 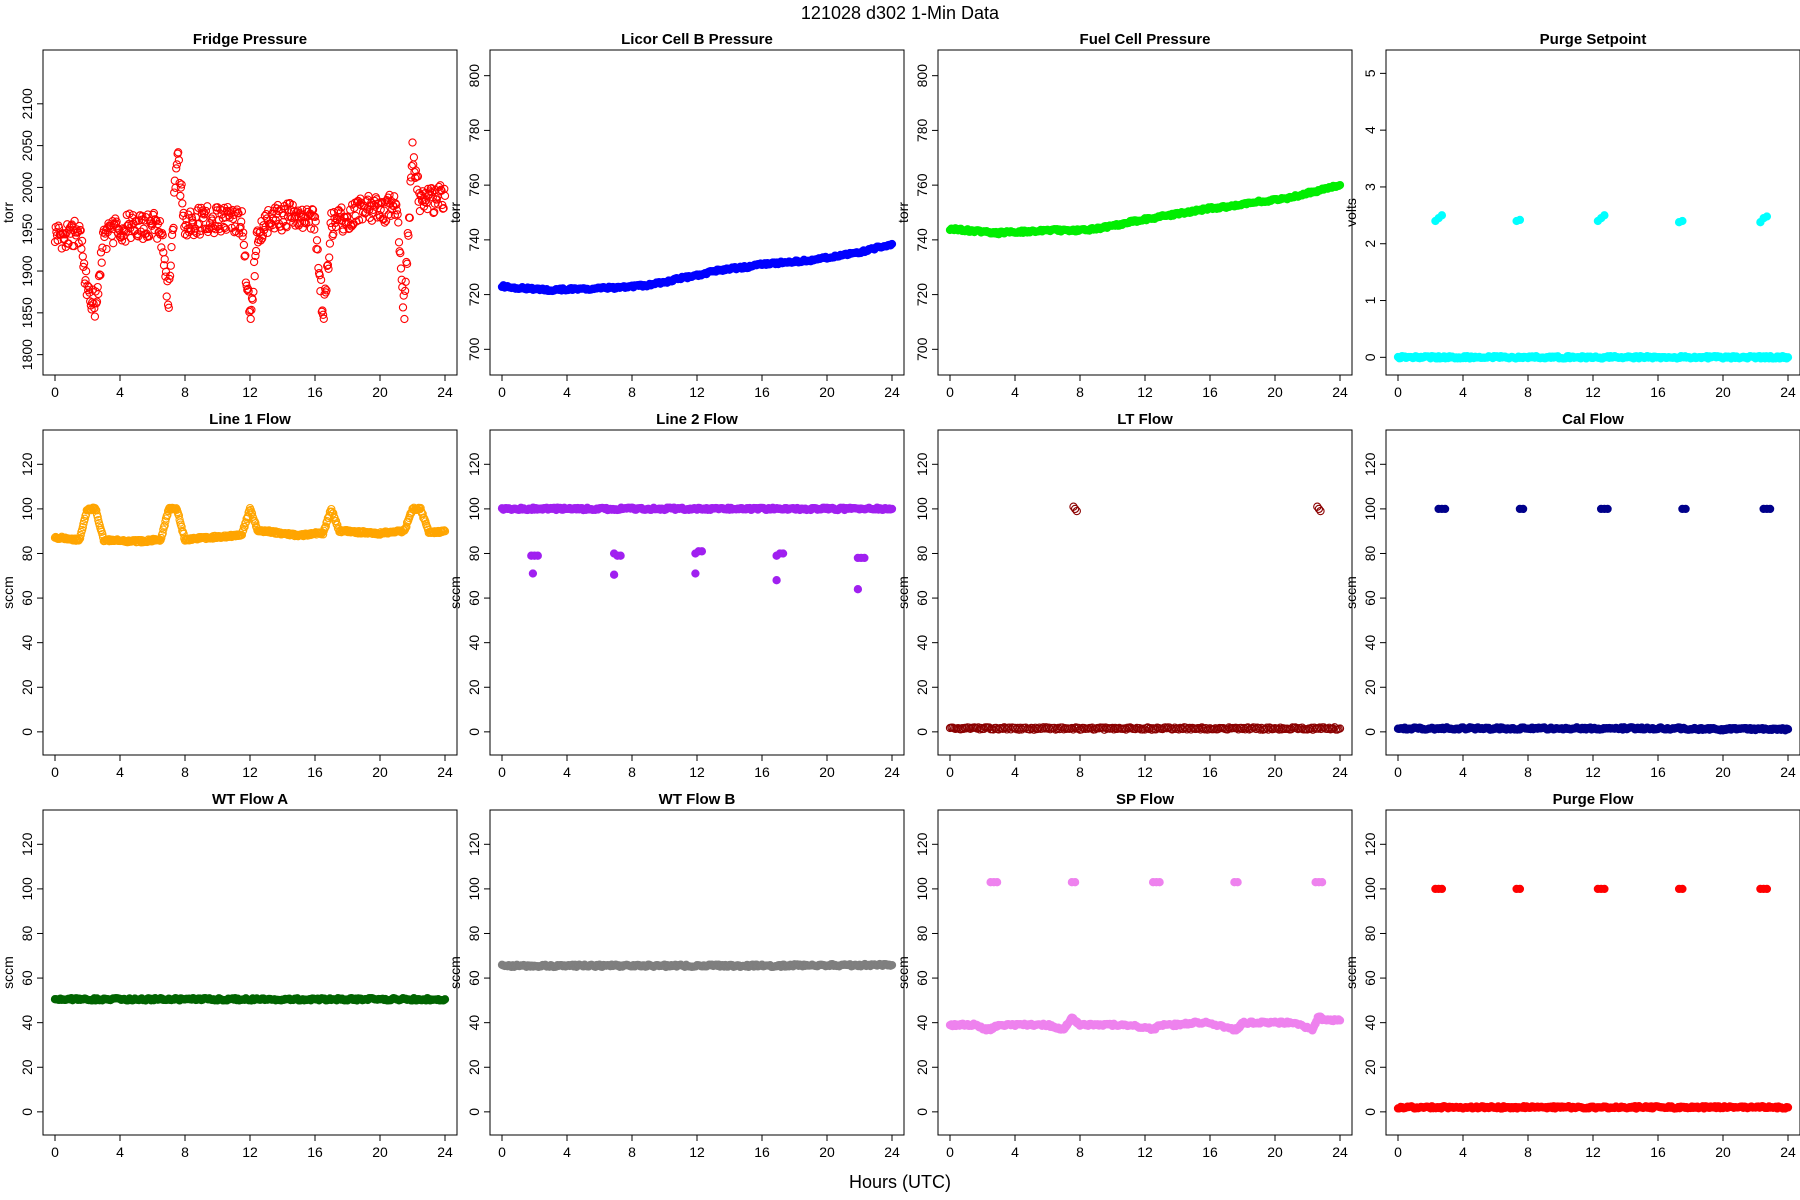 What do you see at coordinates (1370, 130) in the screenshot?
I see `y-tick-label: 4` at bounding box center [1370, 130].